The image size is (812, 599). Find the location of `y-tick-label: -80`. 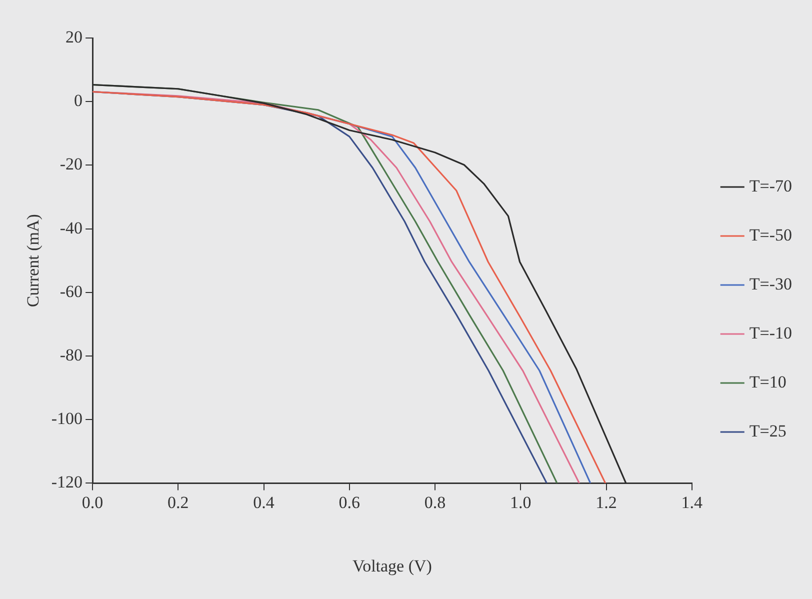

y-tick-label: -80 is located at coordinates (71, 354).